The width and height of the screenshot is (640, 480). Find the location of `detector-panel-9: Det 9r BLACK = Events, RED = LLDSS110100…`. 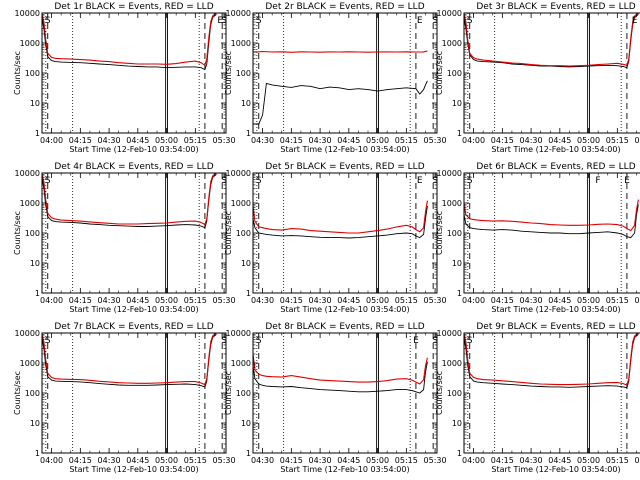

detector-panel-9: Det 9r BLACK = Events, RED = LLDSS110100… is located at coordinates (537, 398).